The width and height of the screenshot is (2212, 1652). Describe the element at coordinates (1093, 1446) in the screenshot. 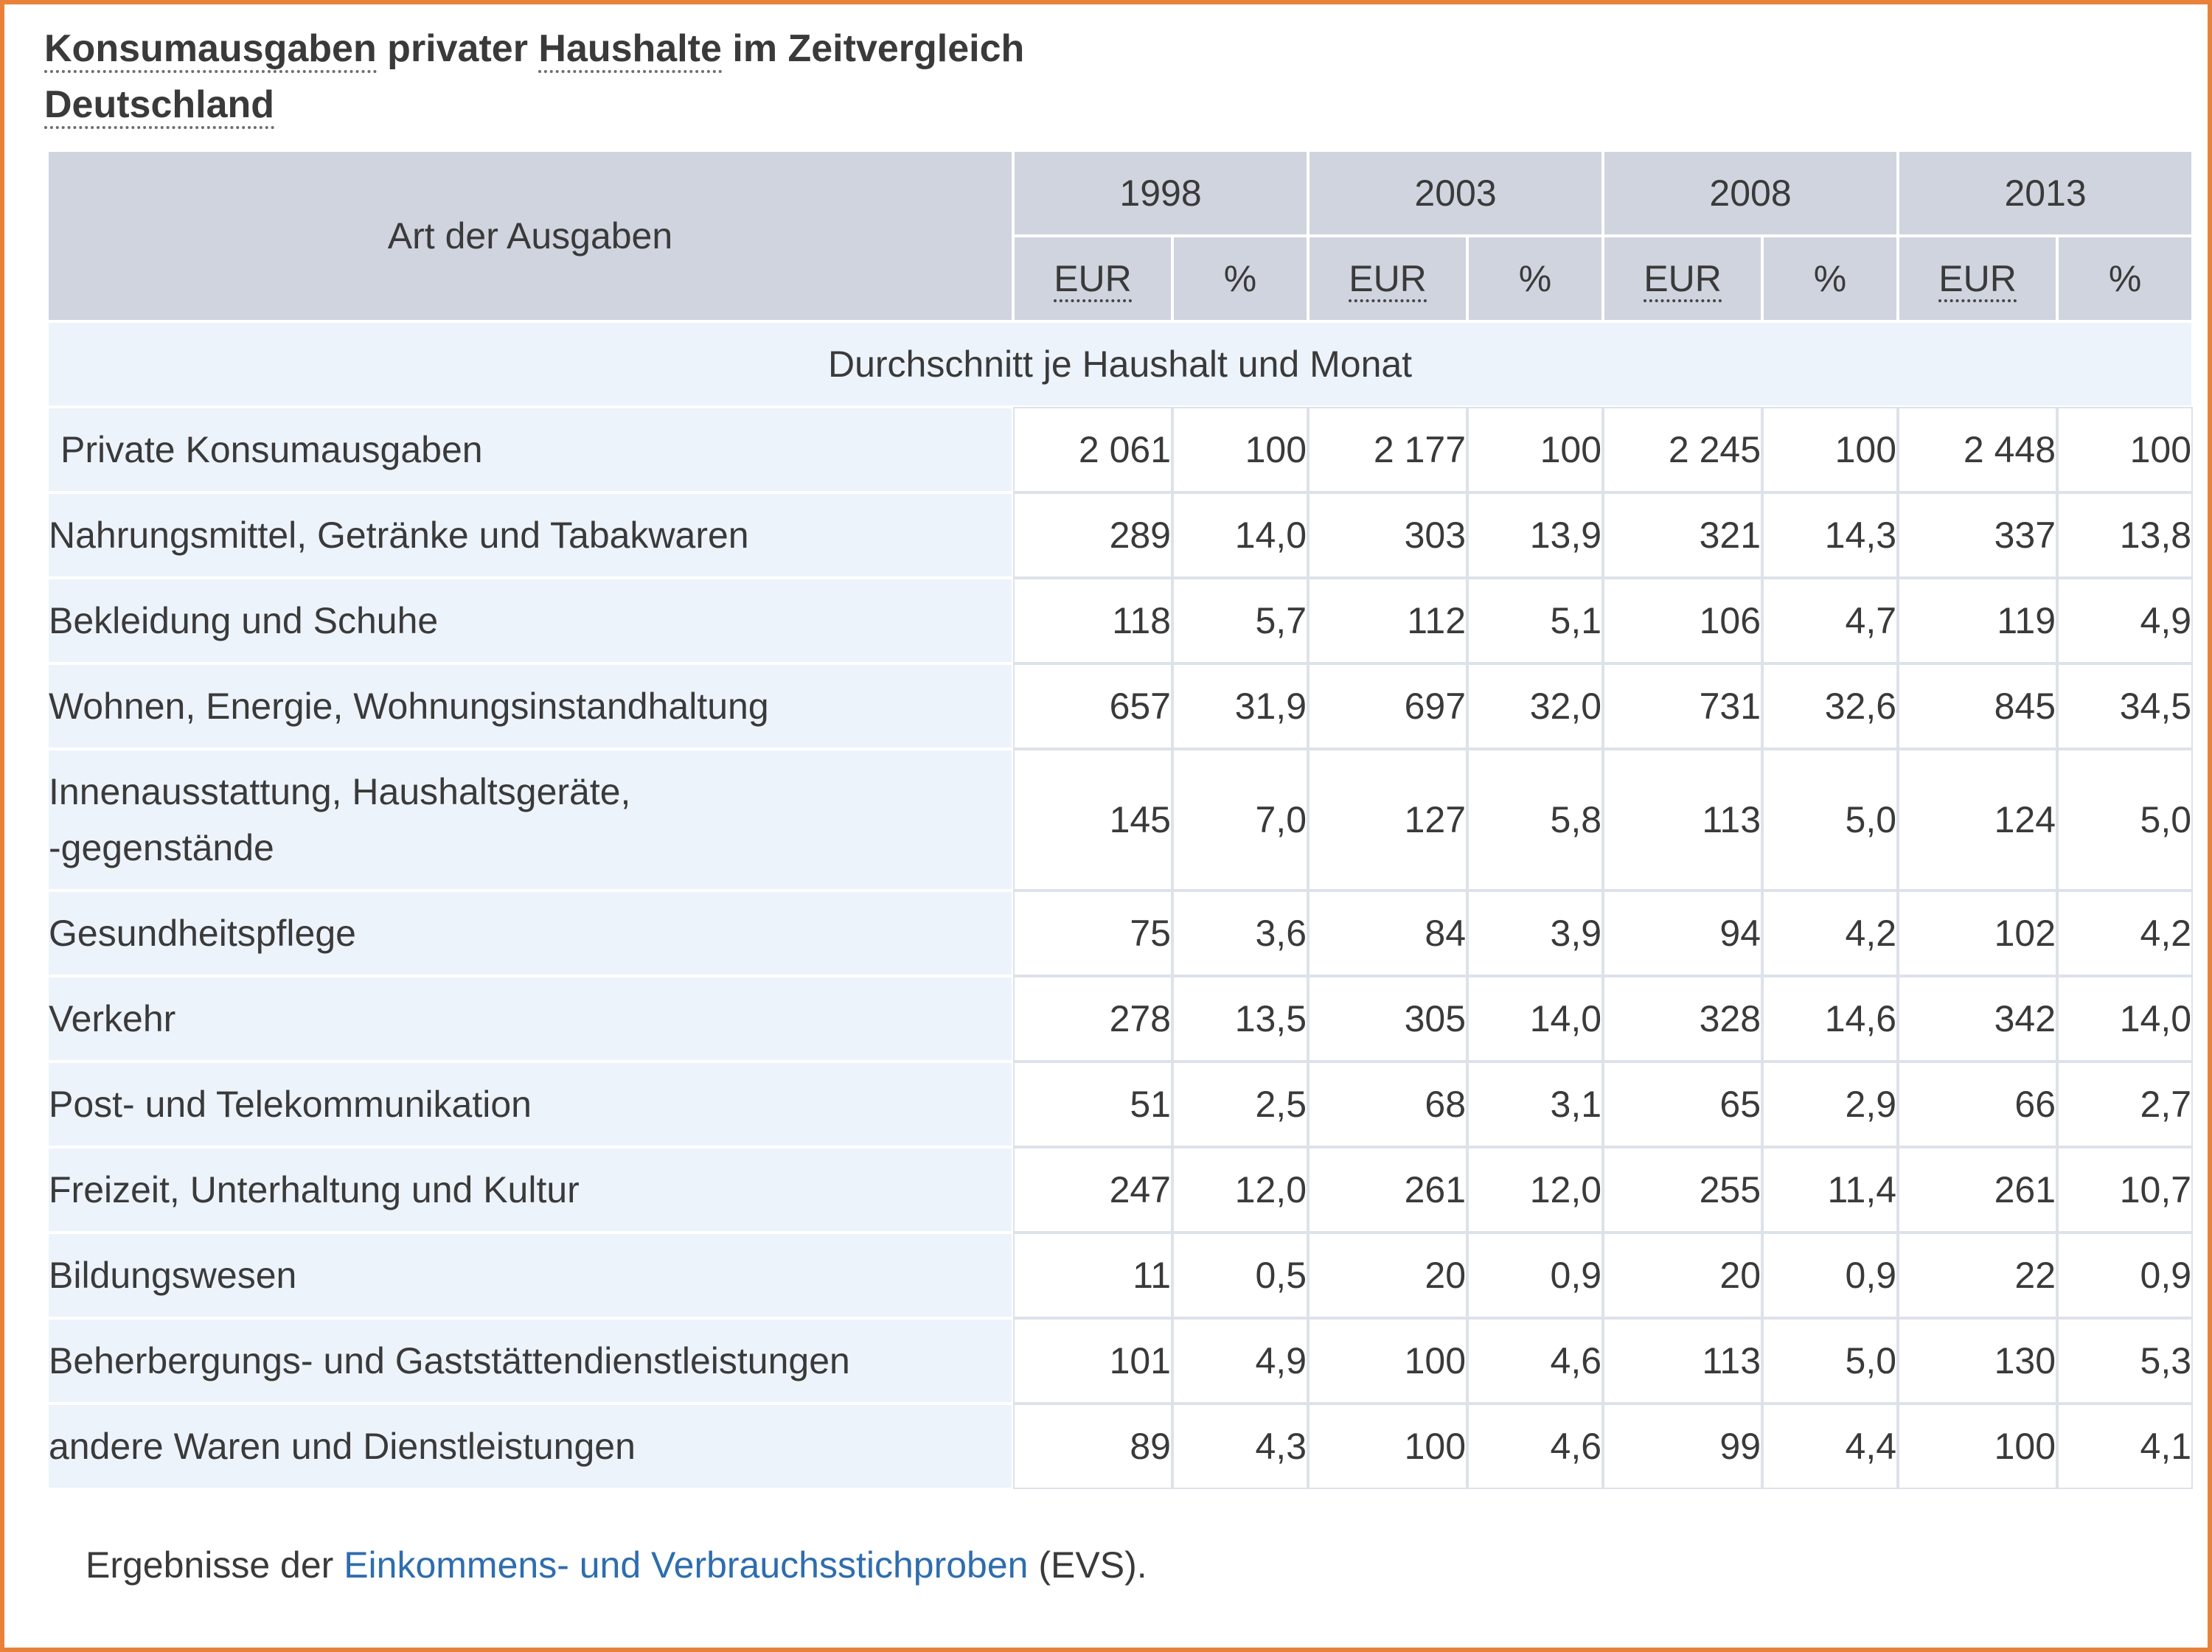

I see `cell-eur: 89` at that location.